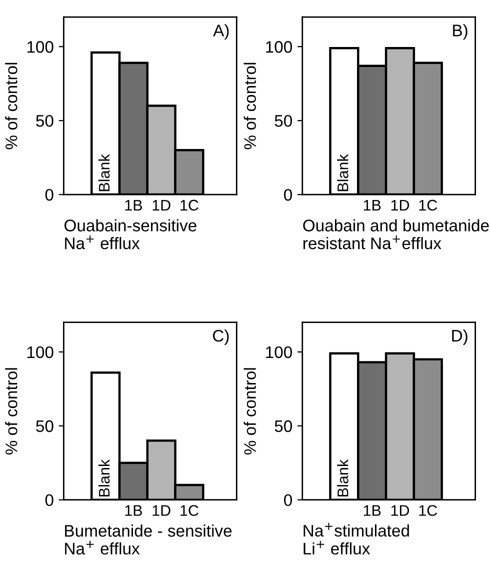 Image resolution: width=490 pixels, height=568 pixels. Describe the element at coordinates (460, 337) in the screenshot. I see `text: D)` at that location.